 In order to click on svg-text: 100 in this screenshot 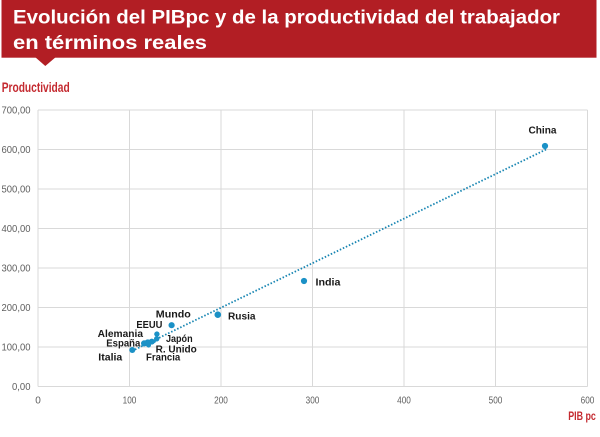, I will do `click(130, 400)`.